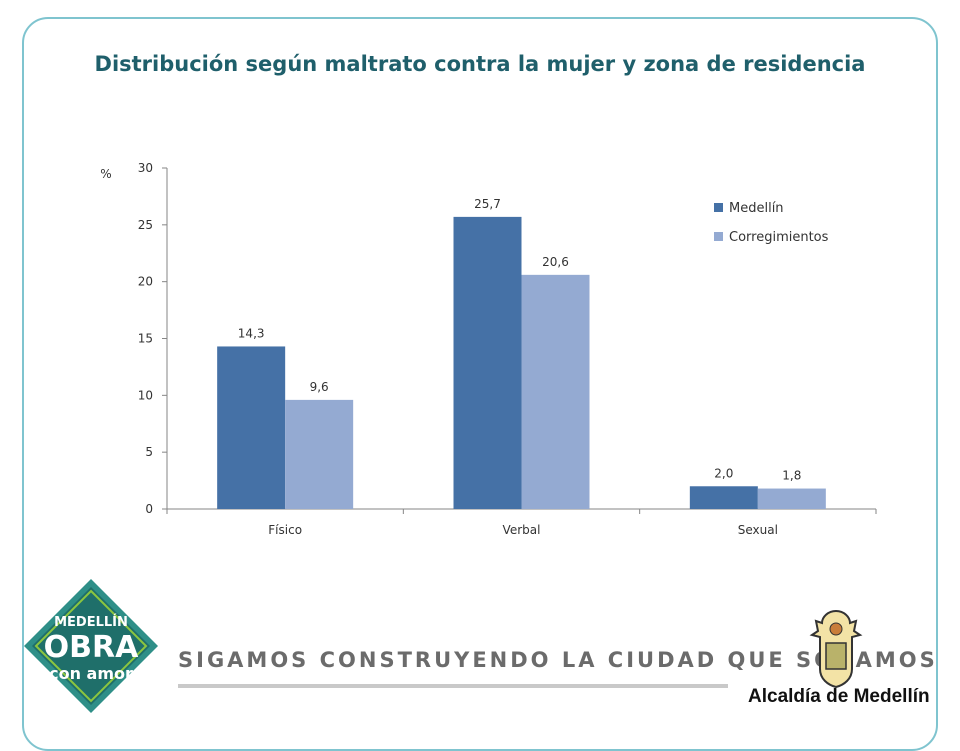 The height and width of the screenshot is (751, 960). Describe the element at coordinates (756, 208) in the screenshot. I see `legend-label: Medellín` at that location.